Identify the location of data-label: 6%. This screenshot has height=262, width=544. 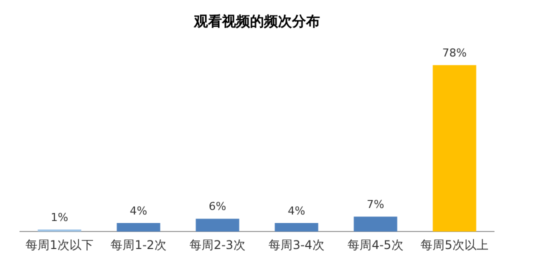
(217, 207).